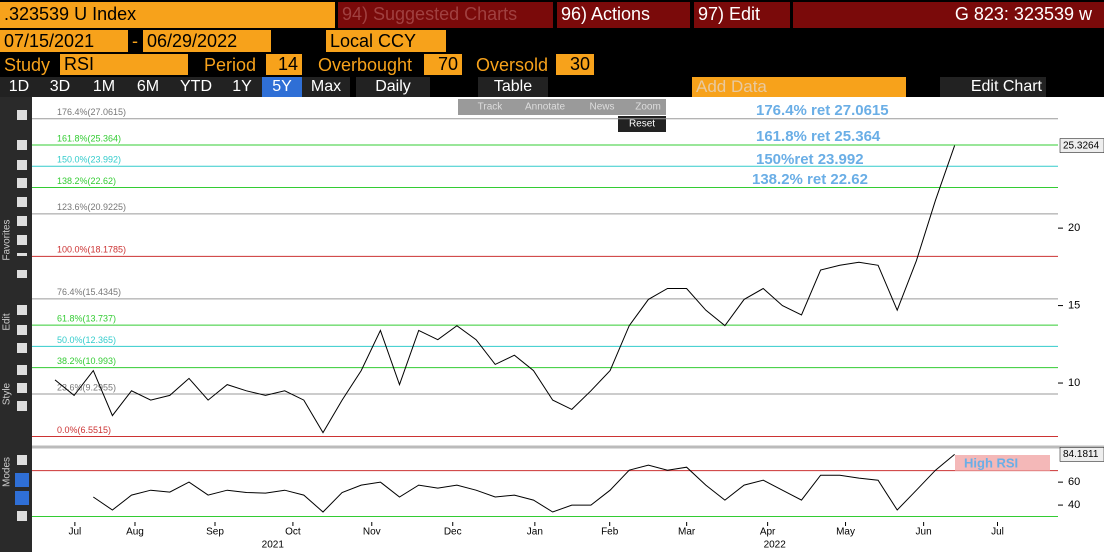 This screenshot has height=552, width=1104. I want to click on suggested-button: 94) Suggested Charts, so click(445, 15).